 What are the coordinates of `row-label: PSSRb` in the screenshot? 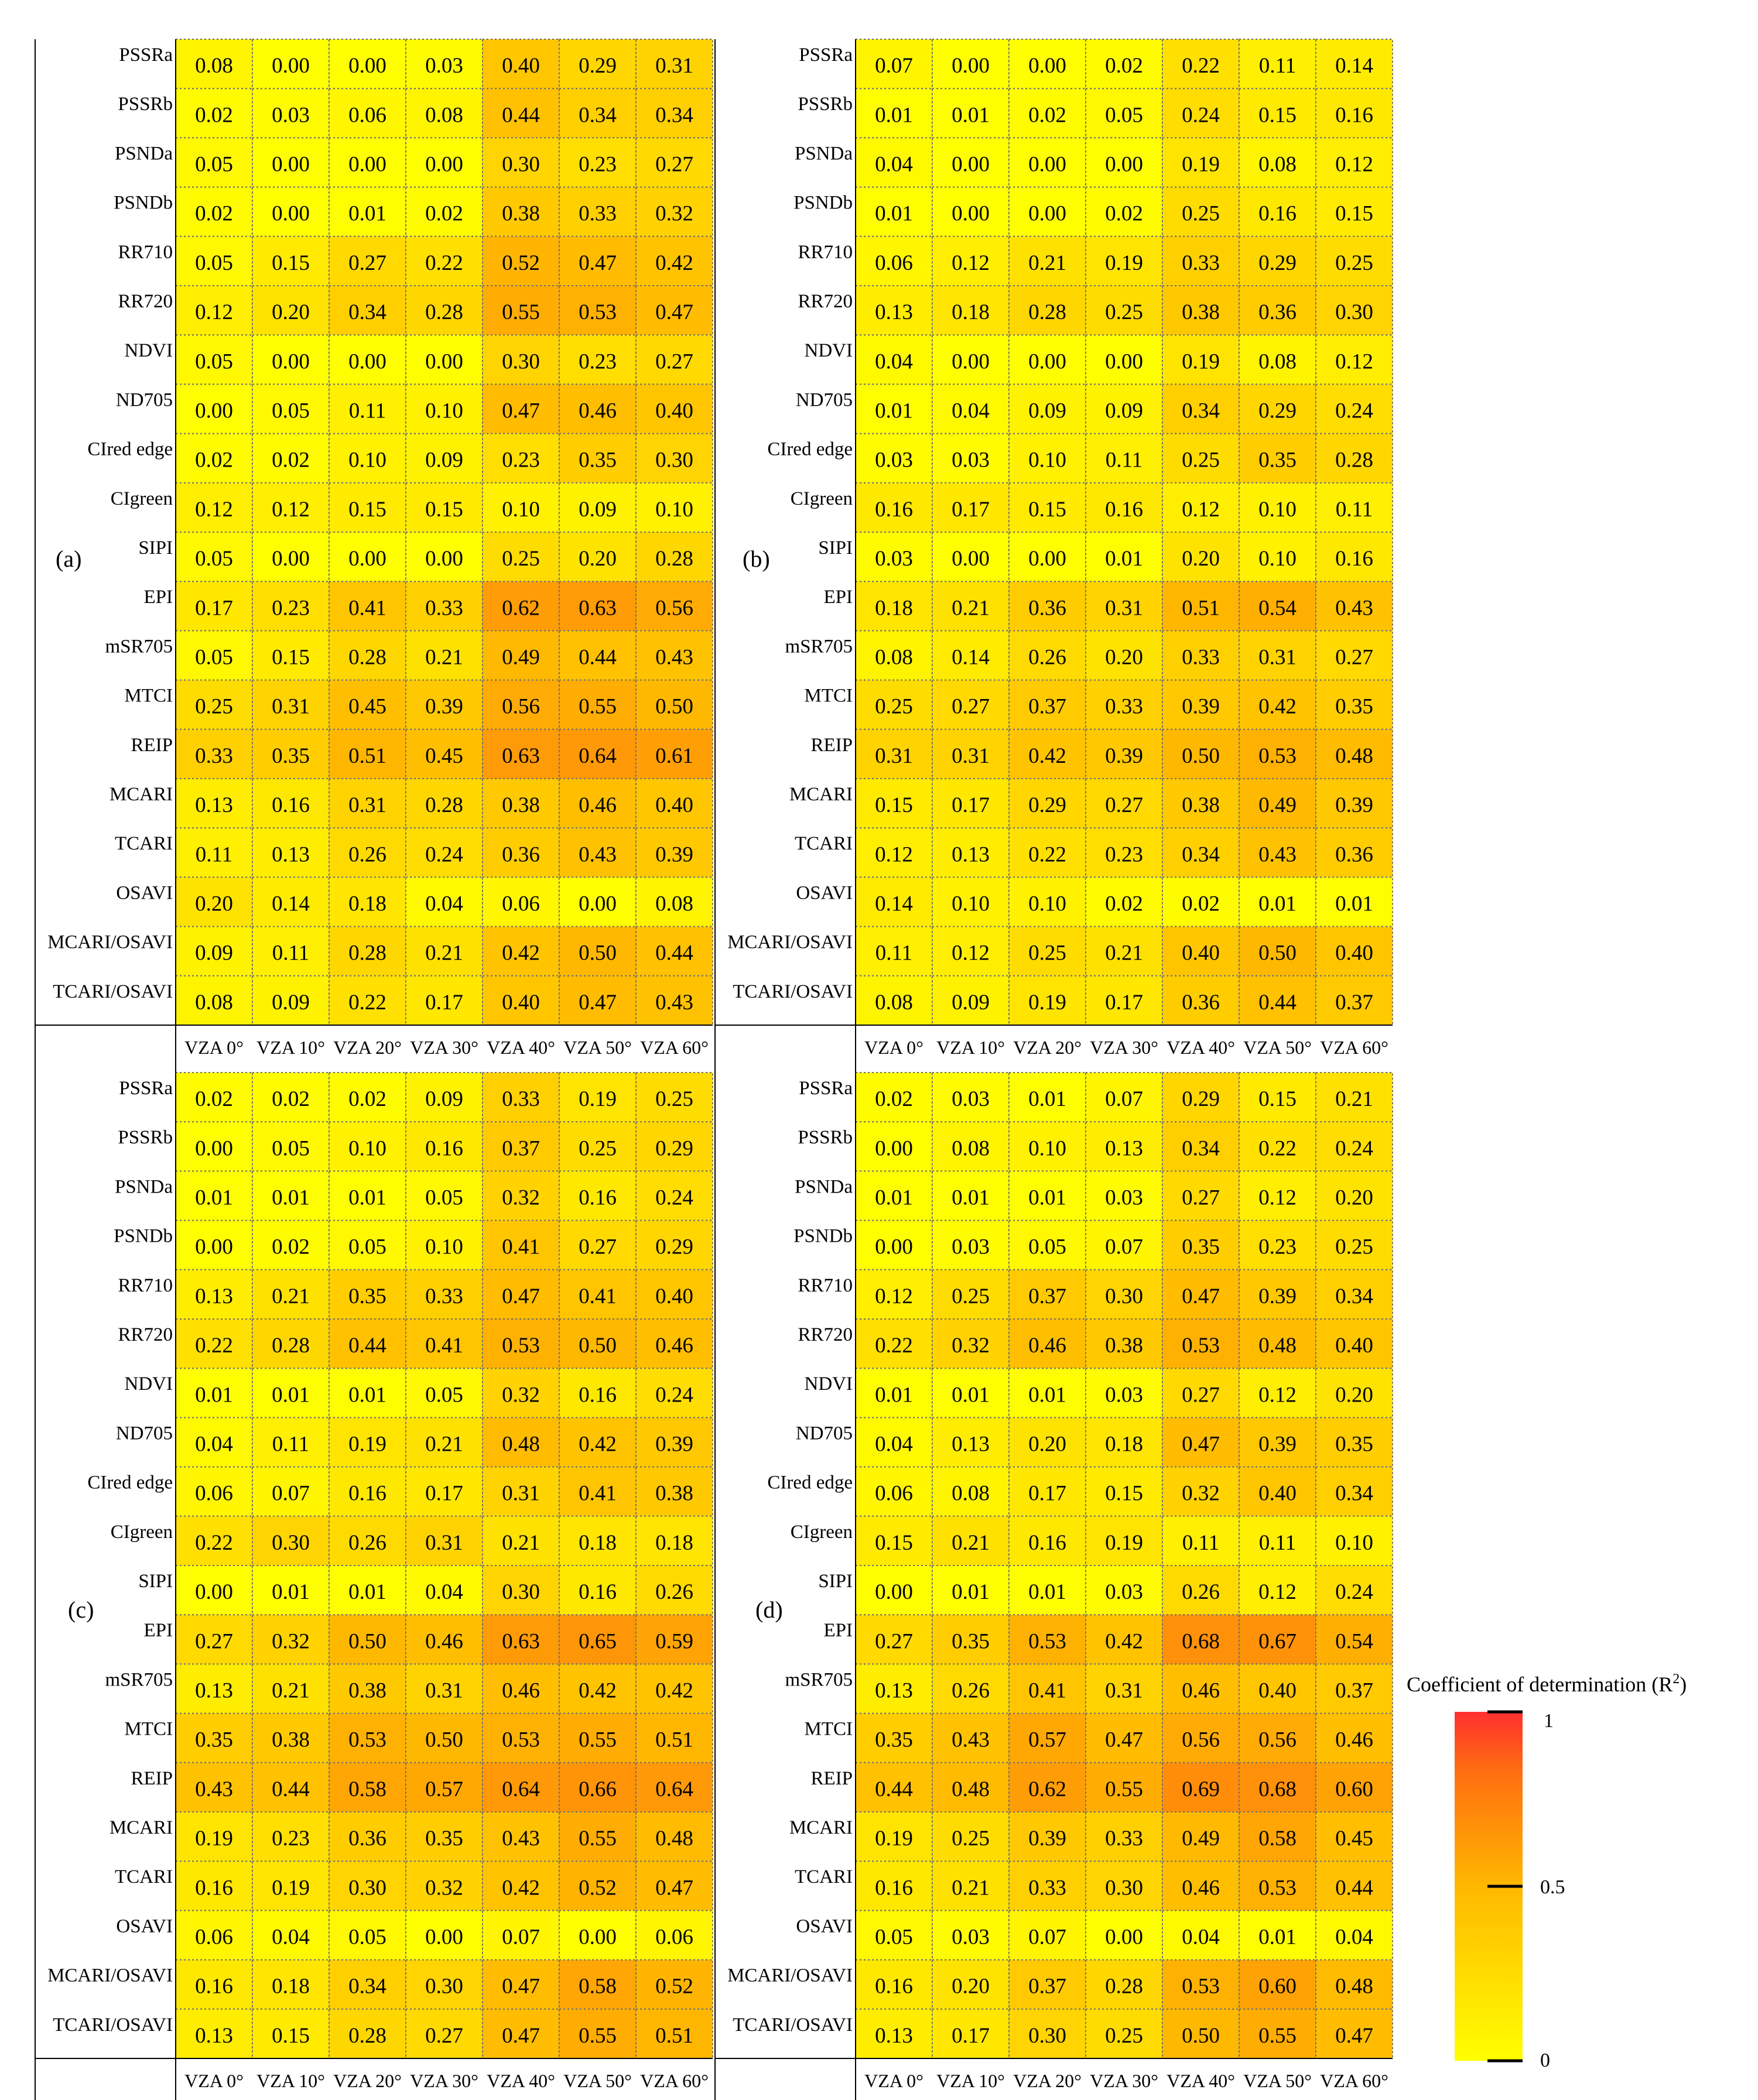 It's located at (825, 104).